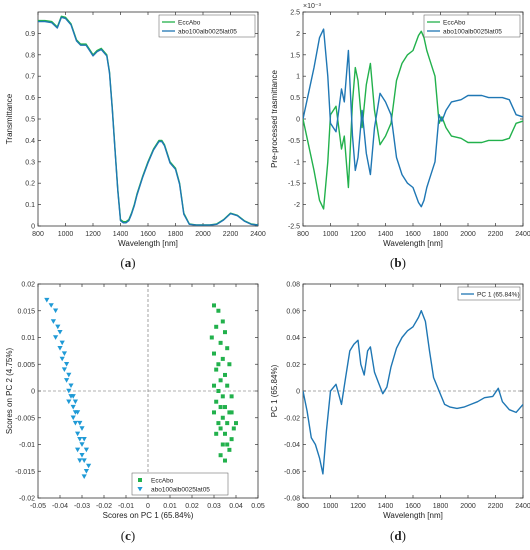 The height and width of the screenshot is (550, 530). I want to click on panel-label-a: (a), so click(128, 262).